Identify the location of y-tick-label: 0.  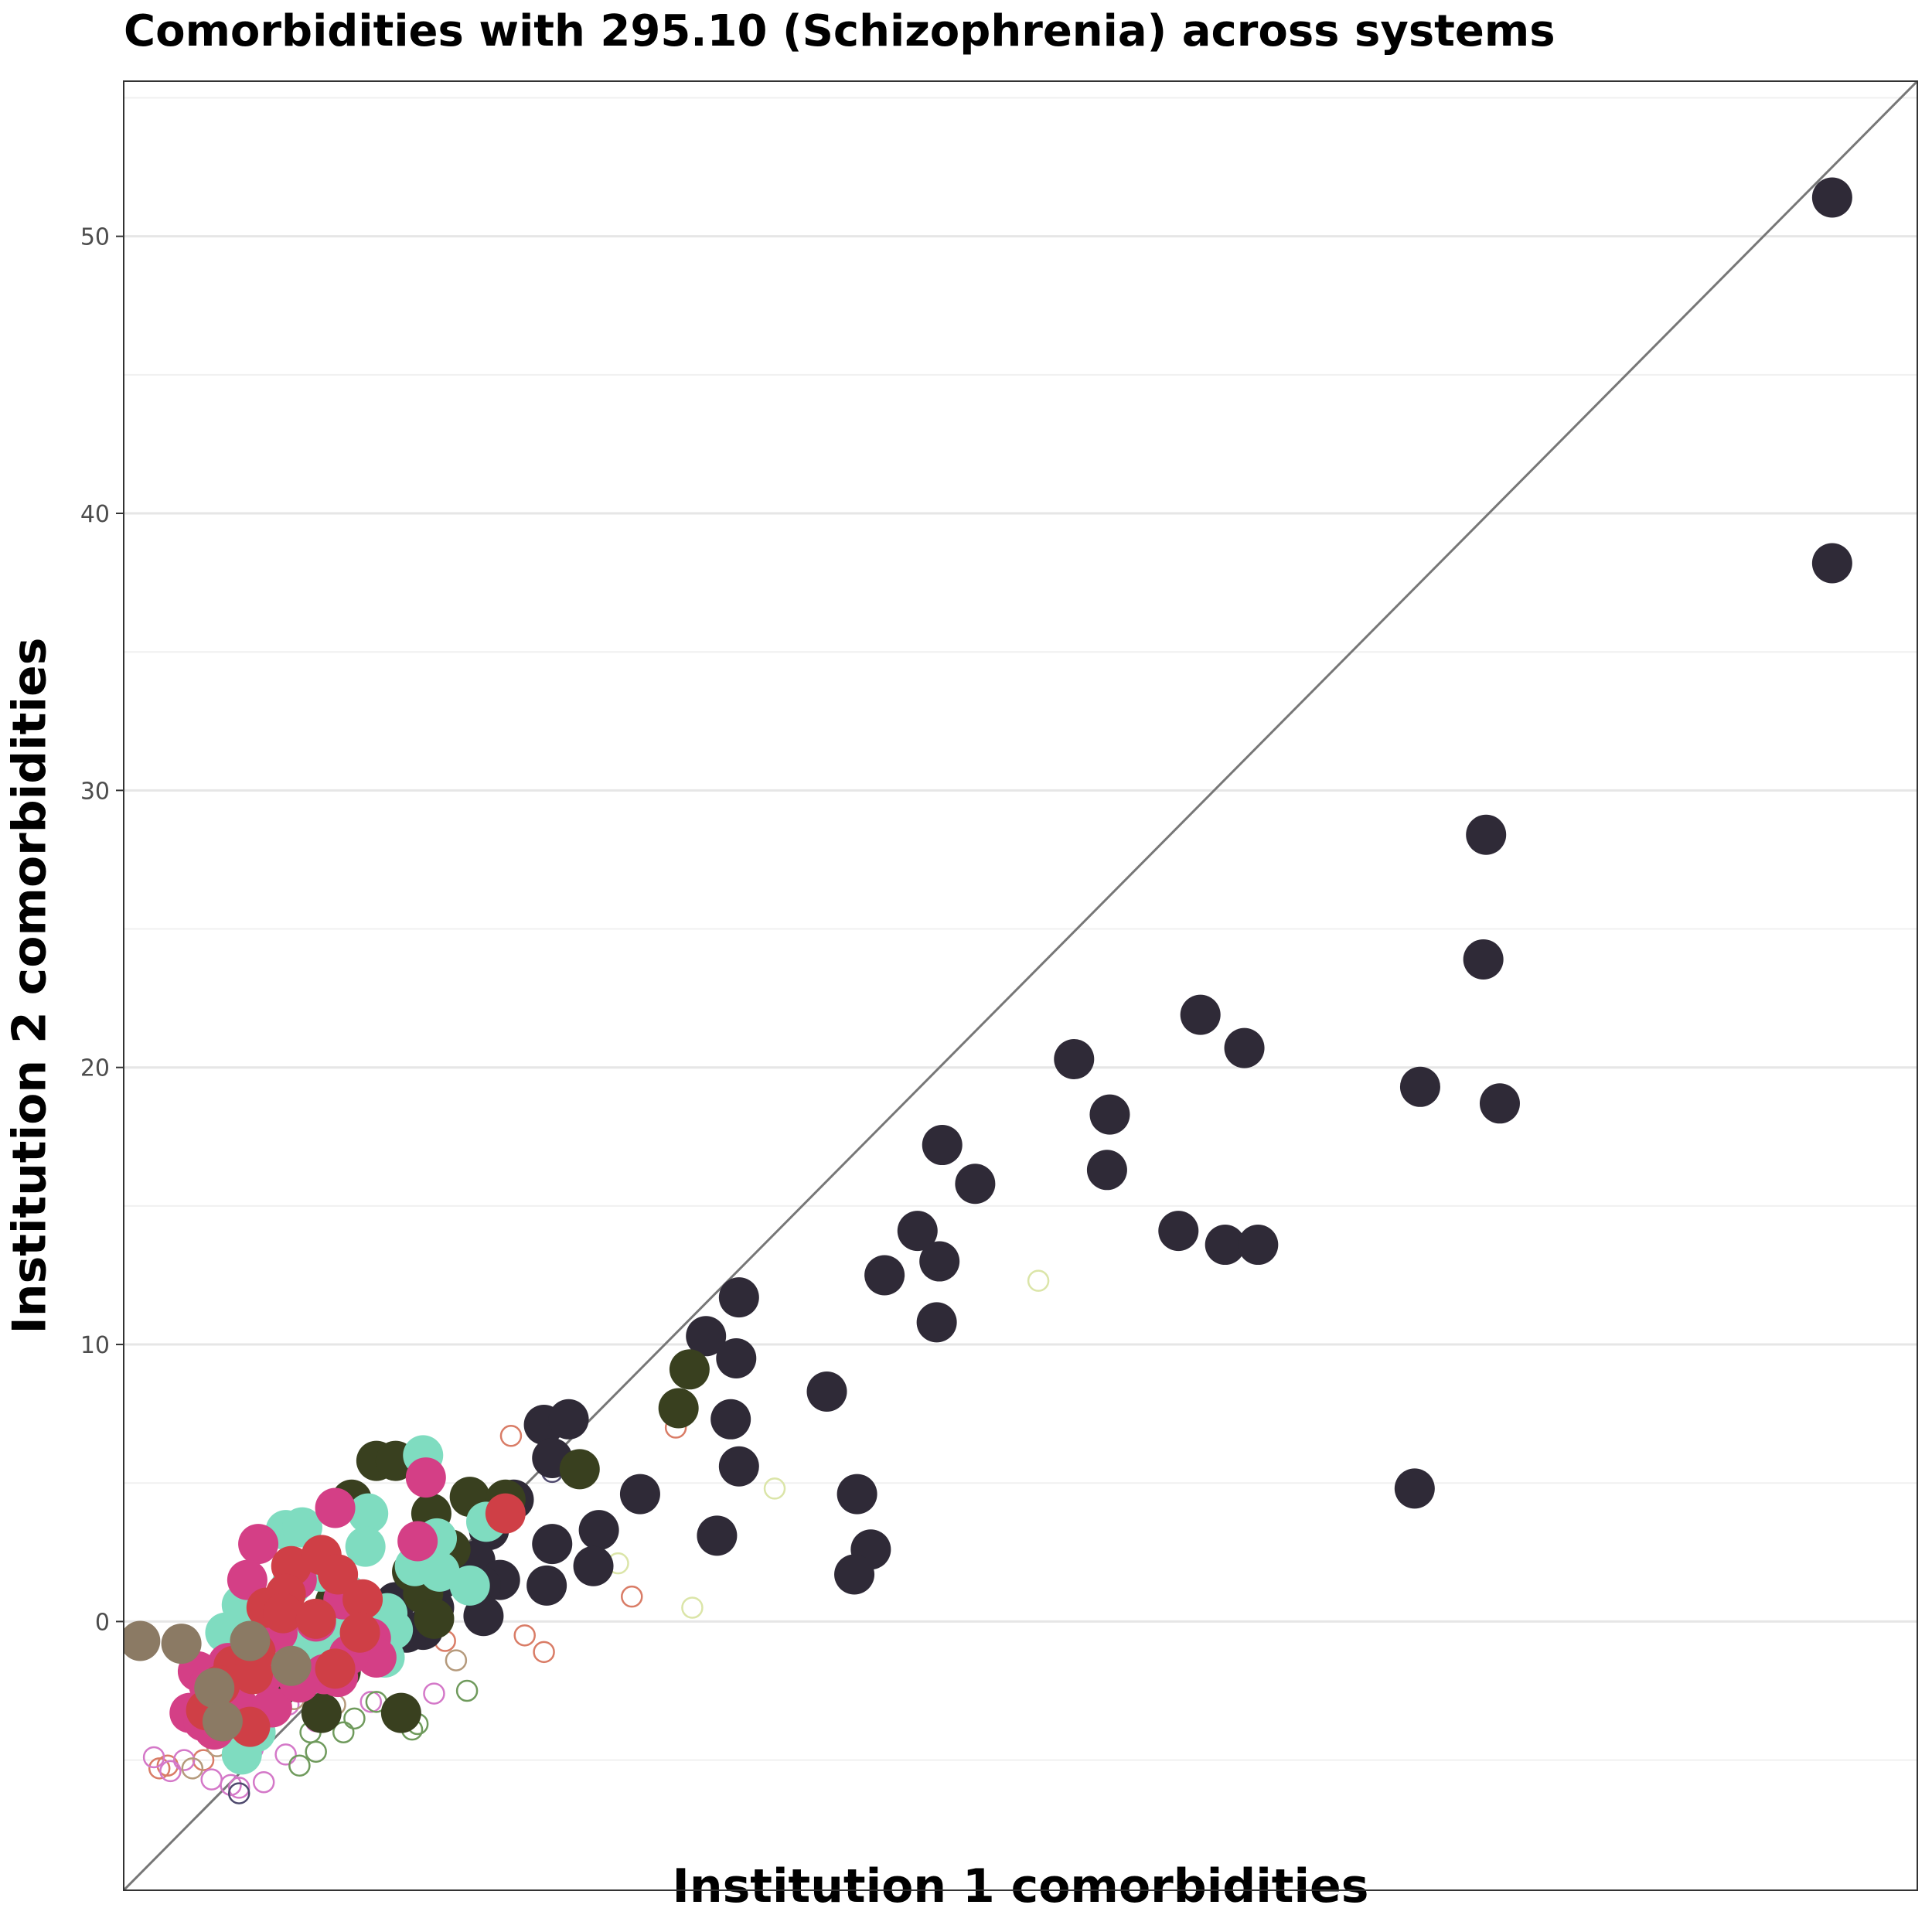
(102, 1622).